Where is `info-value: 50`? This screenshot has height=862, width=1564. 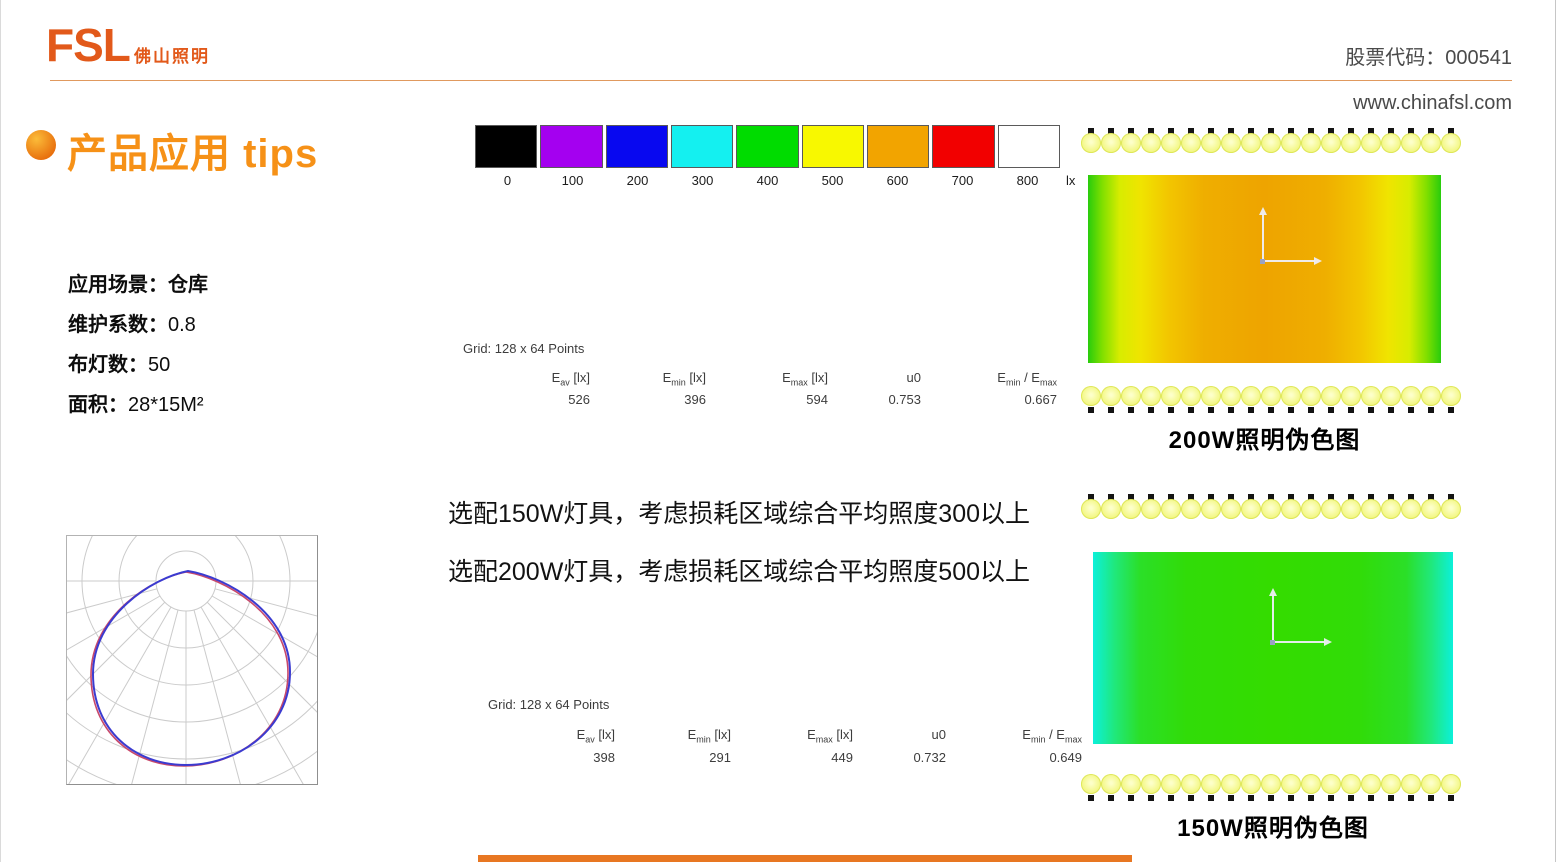
info-value: 50 is located at coordinates (159, 365).